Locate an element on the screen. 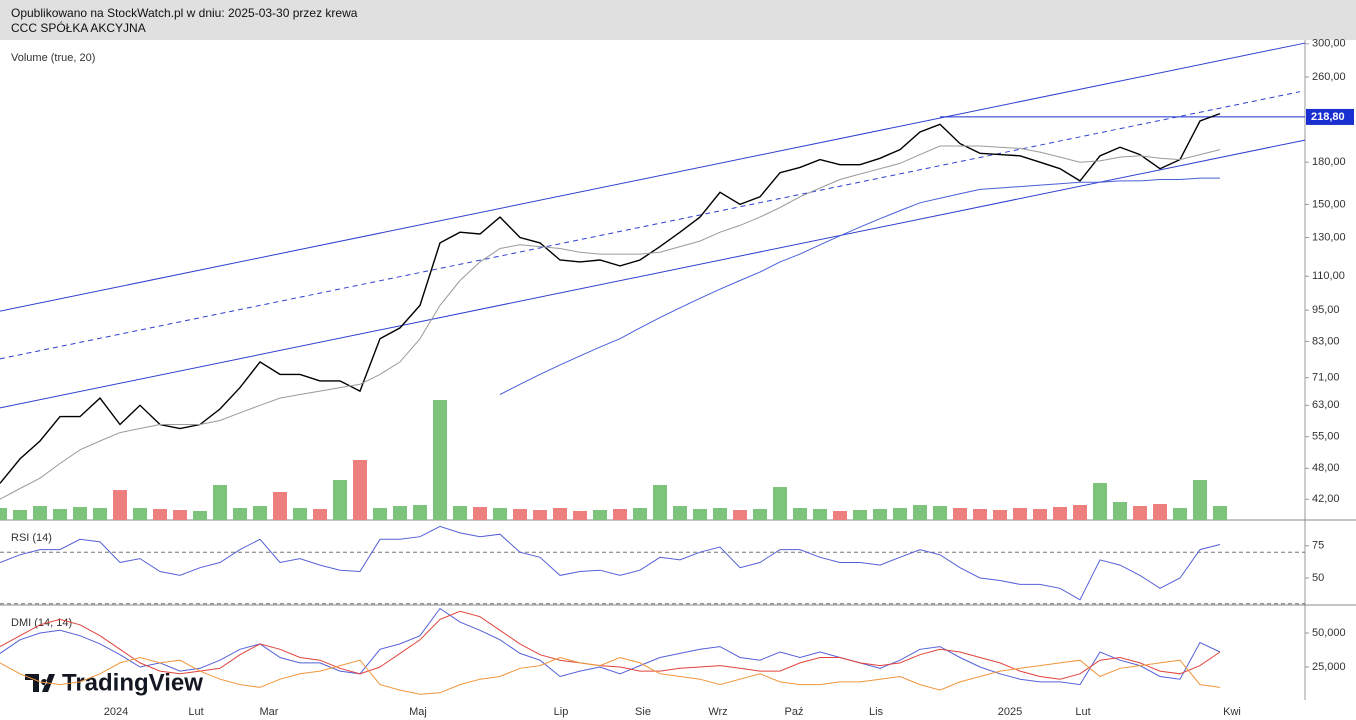 The image size is (1356, 720). x-tick-label: Lis is located at coordinates (876, 712).